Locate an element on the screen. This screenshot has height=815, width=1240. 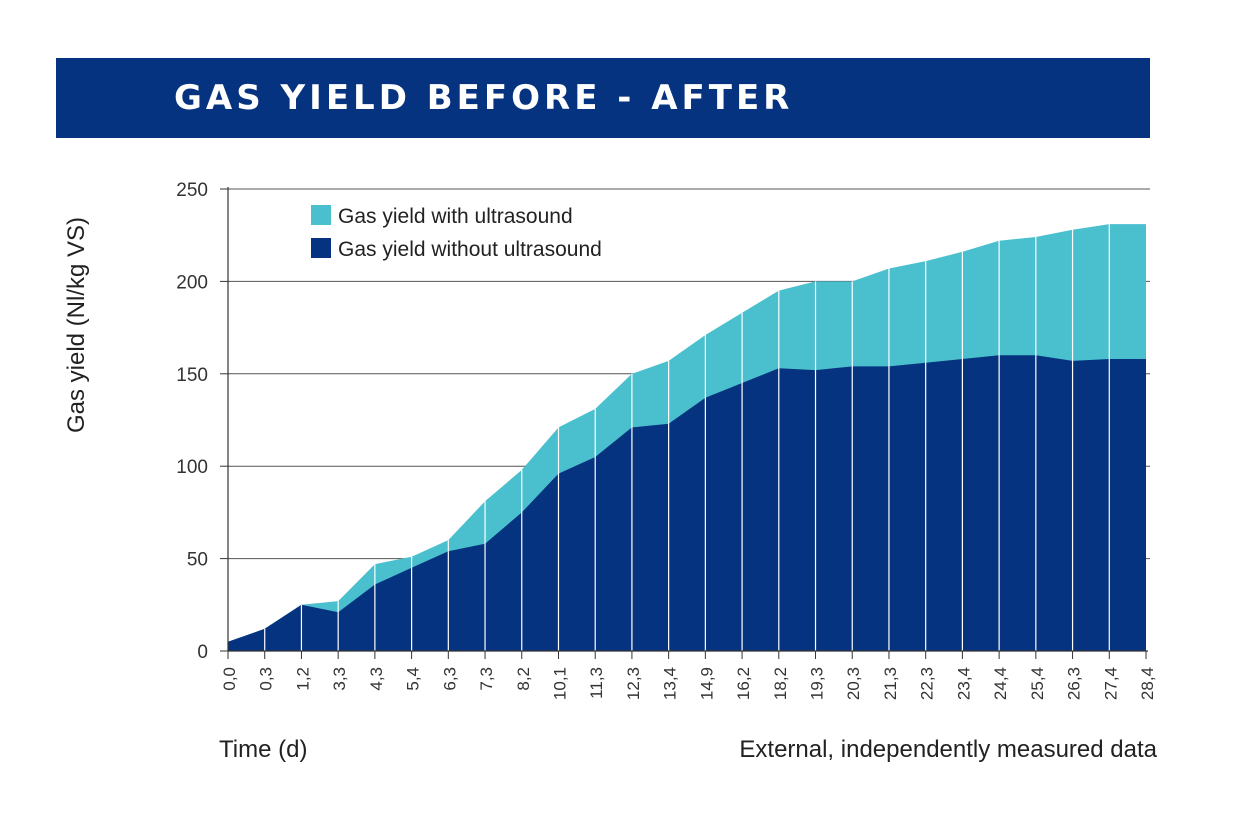
x-tick-label: 23,4 is located at coordinates (963, 683).